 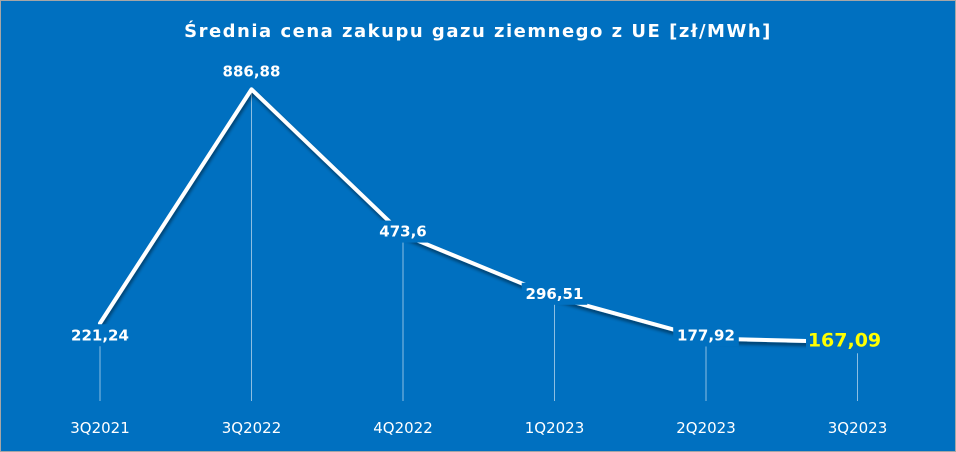 I want to click on data-label-0: 221,24, so click(x=100, y=335).